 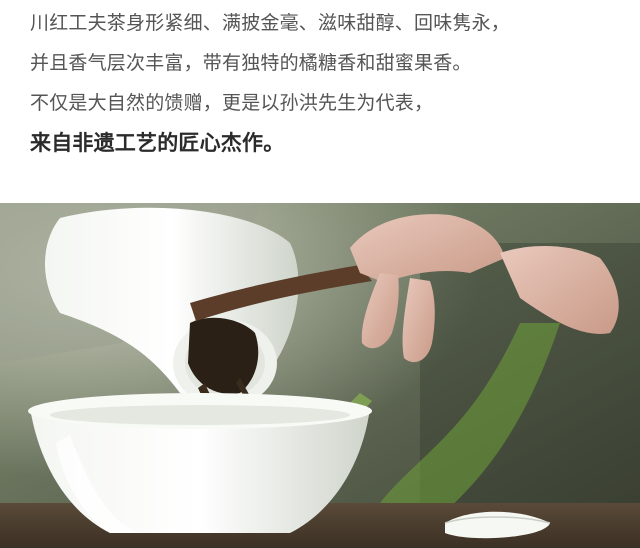 What do you see at coordinates (270, 23) in the screenshot?
I see `intro-line-1: 川红工夫茶身形紧细、满披金毫、滋味甜醇、回味隽永，` at bounding box center [270, 23].